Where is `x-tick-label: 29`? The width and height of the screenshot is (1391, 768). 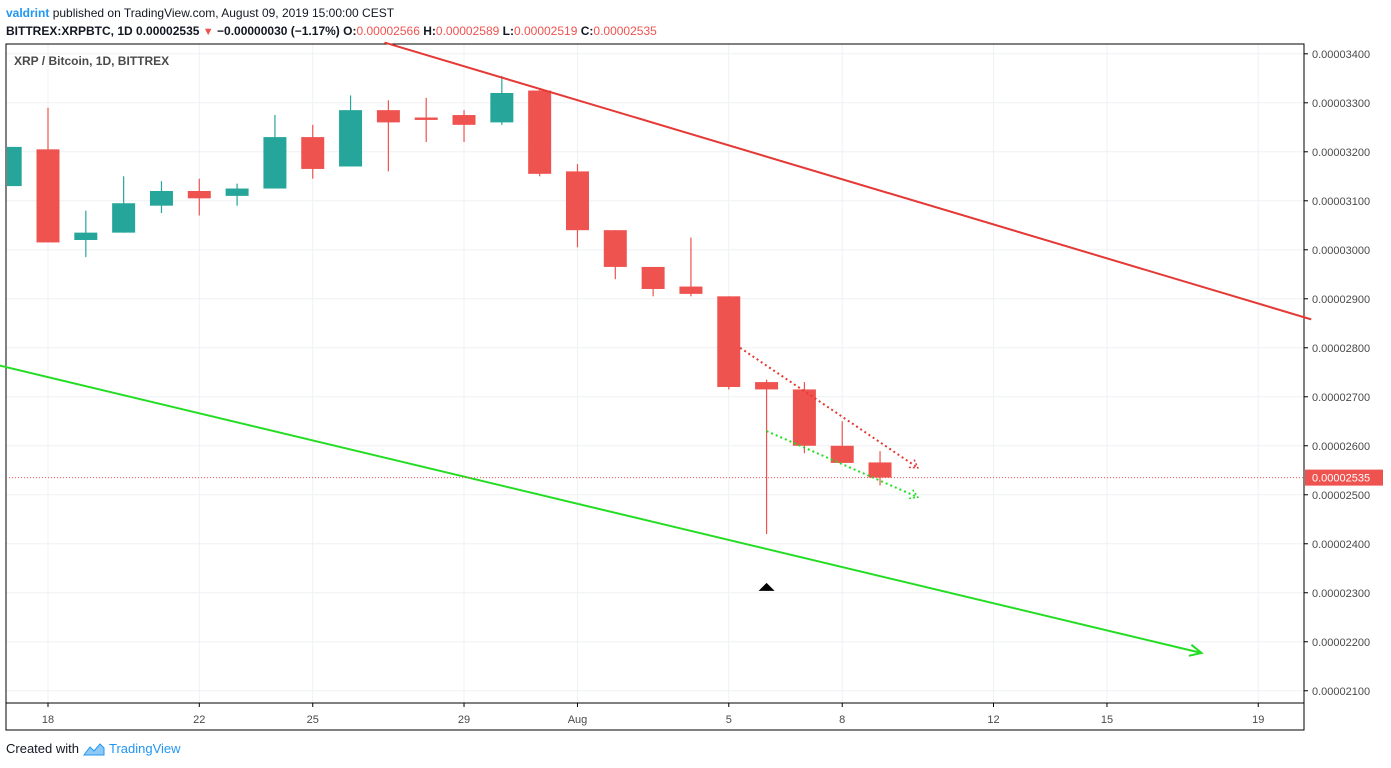
x-tick-label: 29 is located at coordinates (464, 720).